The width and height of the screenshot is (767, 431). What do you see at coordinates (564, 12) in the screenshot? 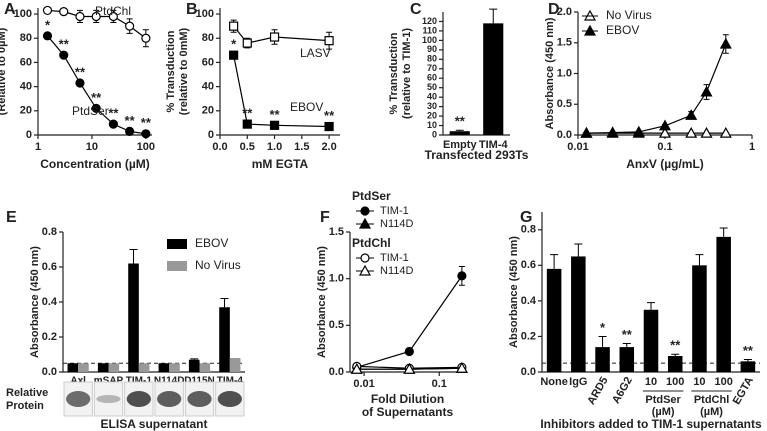
I see `y-tick-label: 2.0` at bounding box center [564, 12].